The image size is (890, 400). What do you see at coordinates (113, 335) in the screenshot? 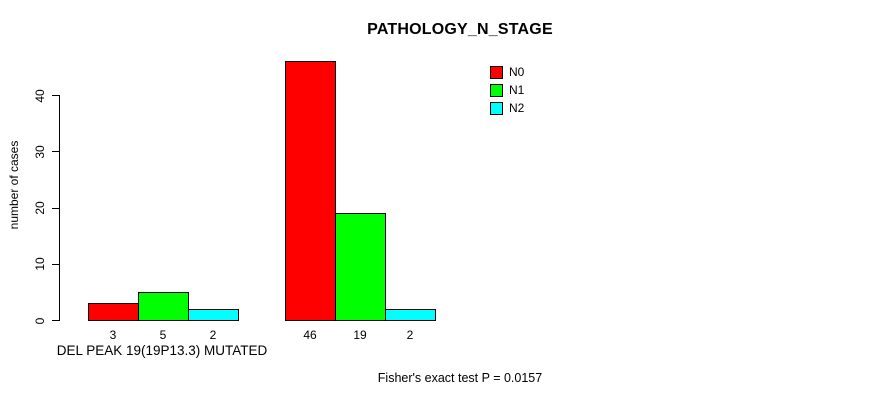
I see `bar-value-label: 3` at bounding box center [113, 335].